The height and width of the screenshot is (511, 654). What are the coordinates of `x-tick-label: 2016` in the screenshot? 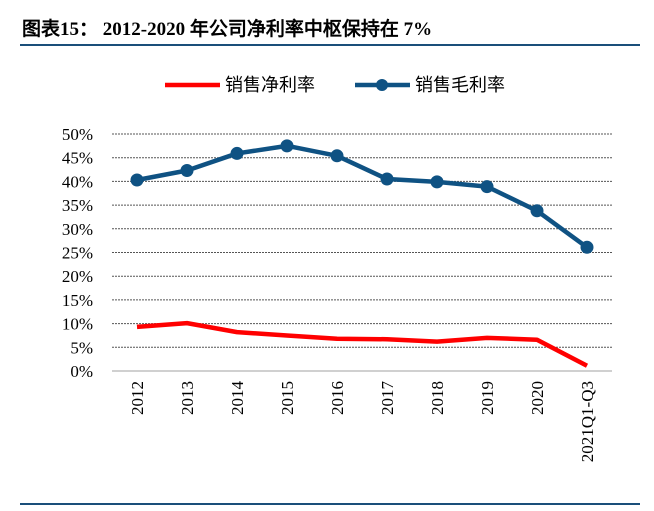 It's located at (337, 398).